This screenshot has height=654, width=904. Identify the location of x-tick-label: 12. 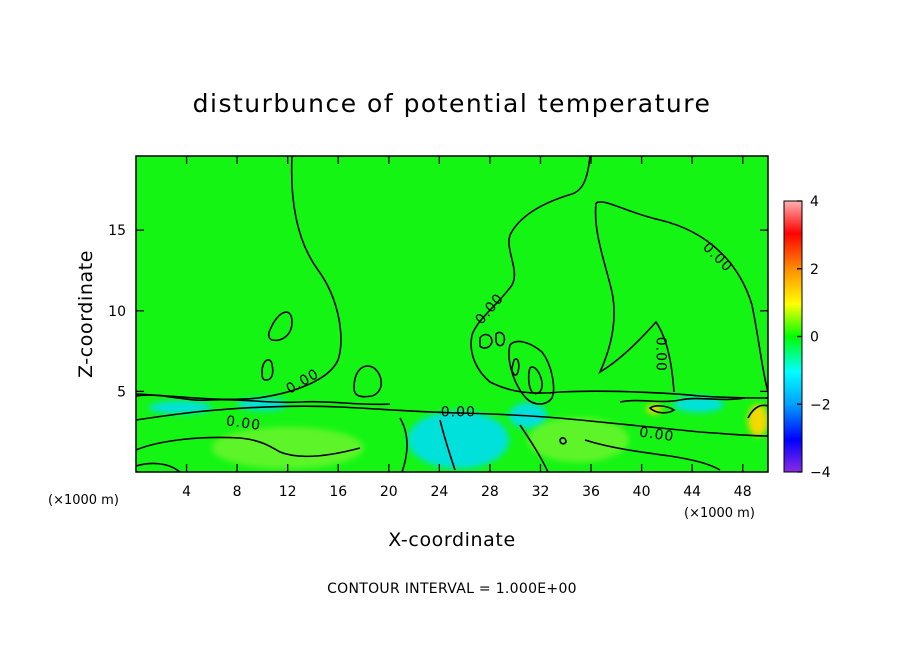
(288, 492).